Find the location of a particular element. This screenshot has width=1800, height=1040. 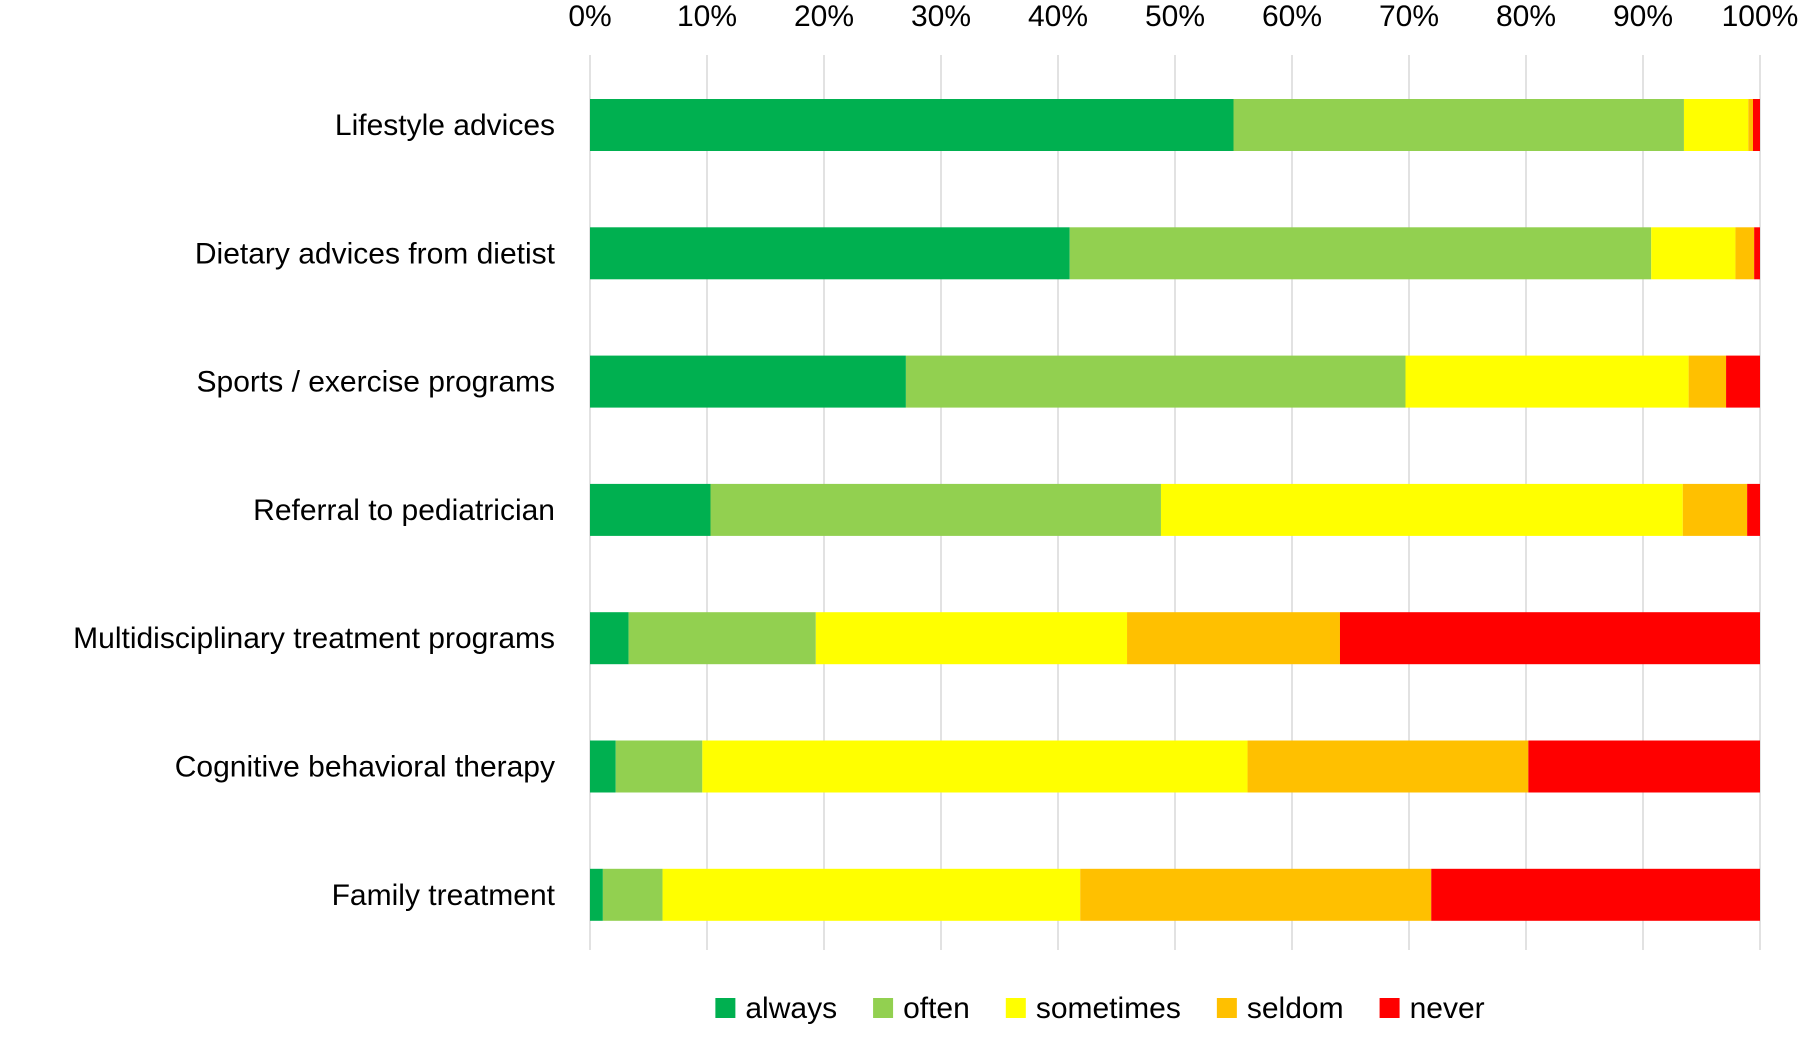

x-tick-label: 50% is located at coordinates (1175, 16).